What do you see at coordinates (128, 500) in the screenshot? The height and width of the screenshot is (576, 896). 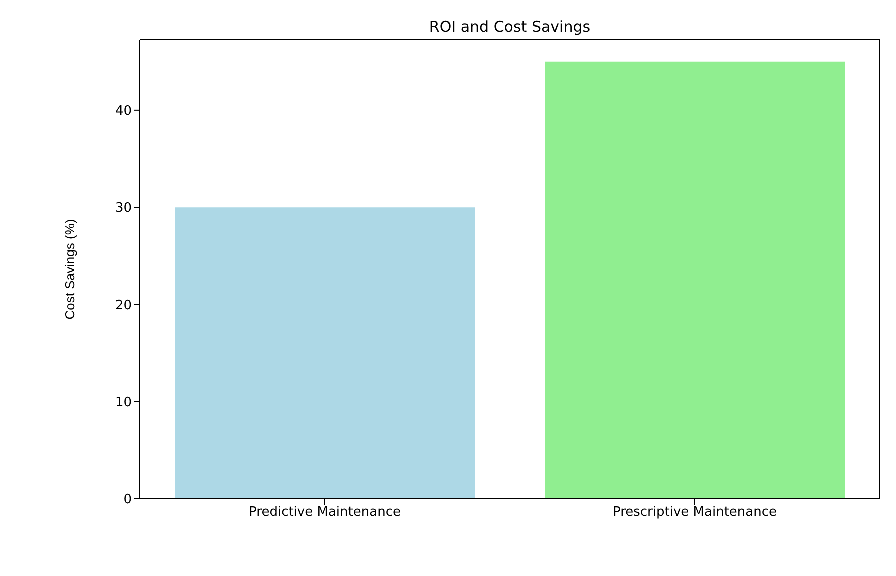 I see `y-tick-label: 0` at bounding box center [128, 500].